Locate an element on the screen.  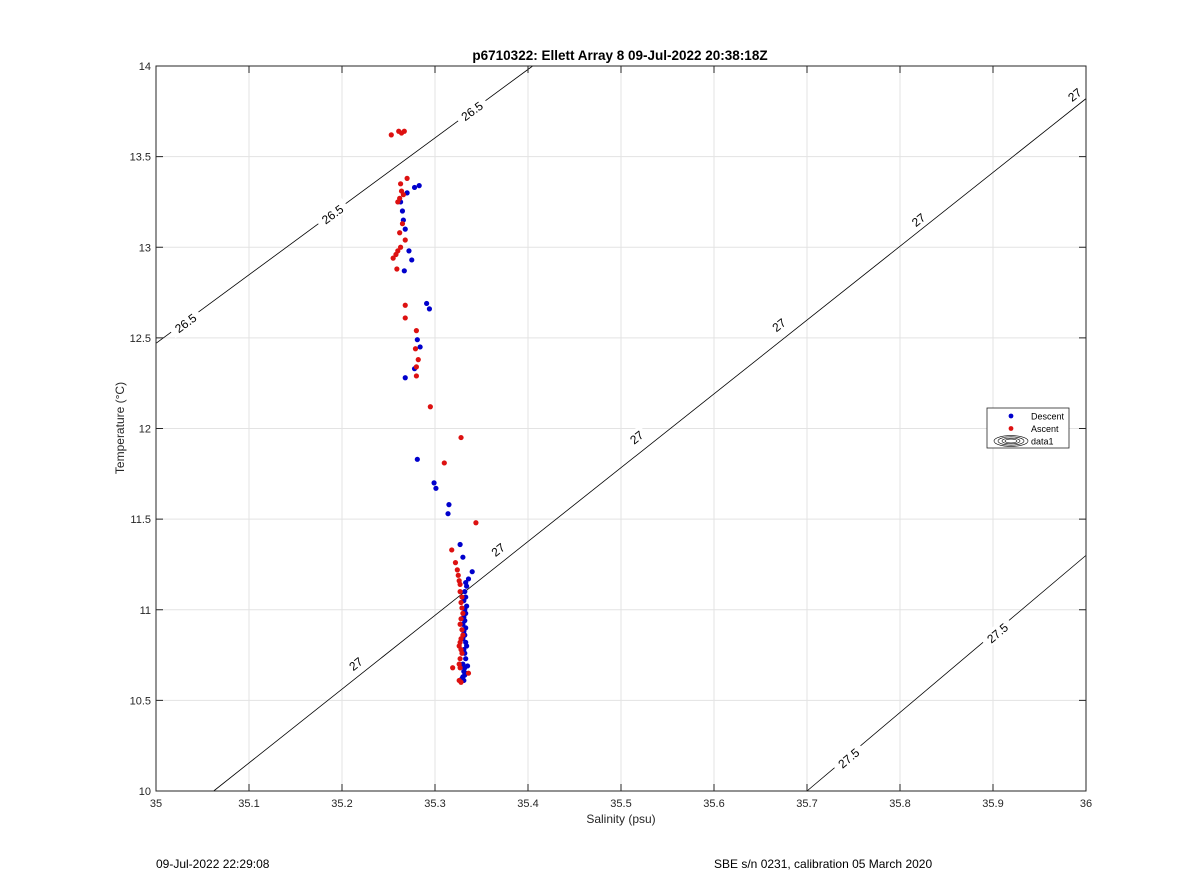
y-tick-label-6: 13 is located at coordinates (145, 248).